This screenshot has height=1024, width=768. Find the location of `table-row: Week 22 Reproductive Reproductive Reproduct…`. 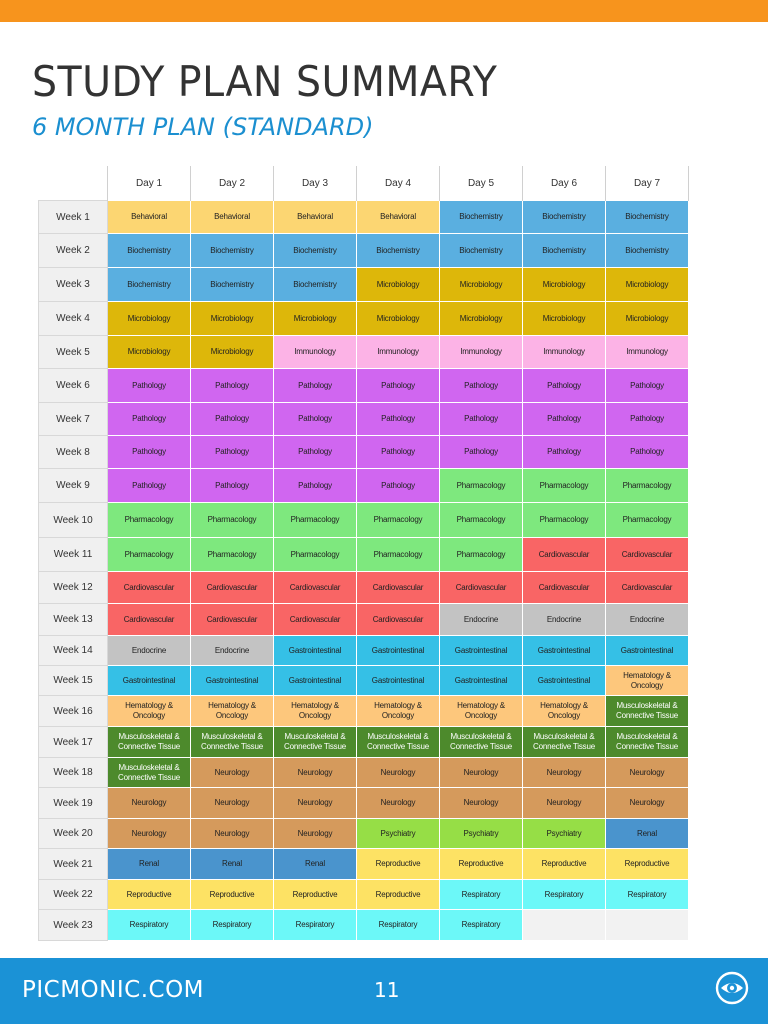

table-row: Week 22 Reproductive Reproductive Reproduct… is located at coordinates (363, 894).